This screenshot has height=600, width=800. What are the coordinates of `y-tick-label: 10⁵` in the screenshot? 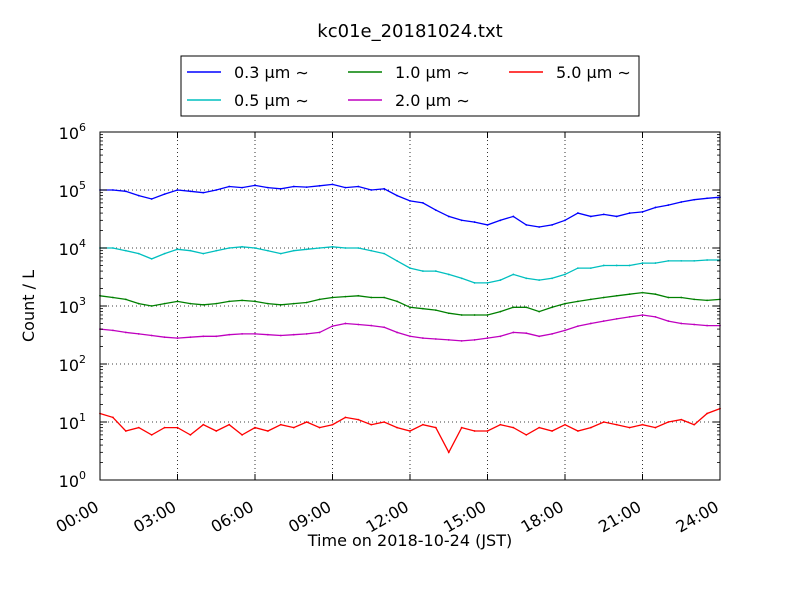 It's located at (72, 190).